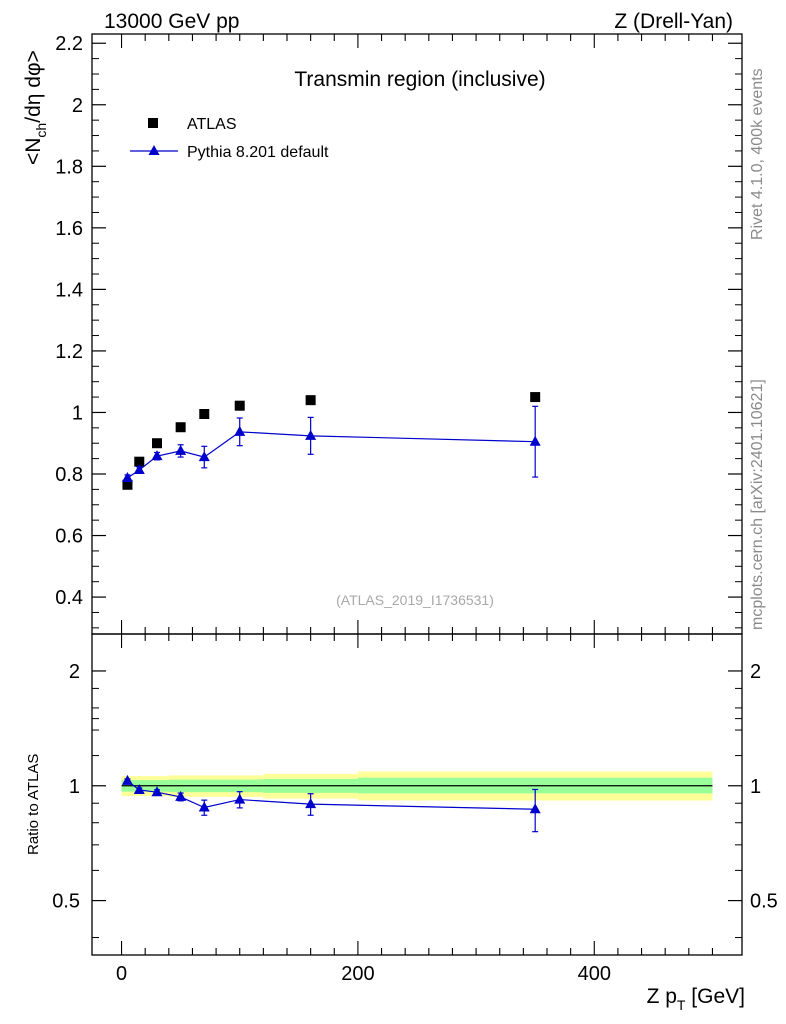 Image resolution: width=786 pixels, height=1024 pixels. I want to click on legend: ATLAS Pythia 8.201 default, so click(229, 138).